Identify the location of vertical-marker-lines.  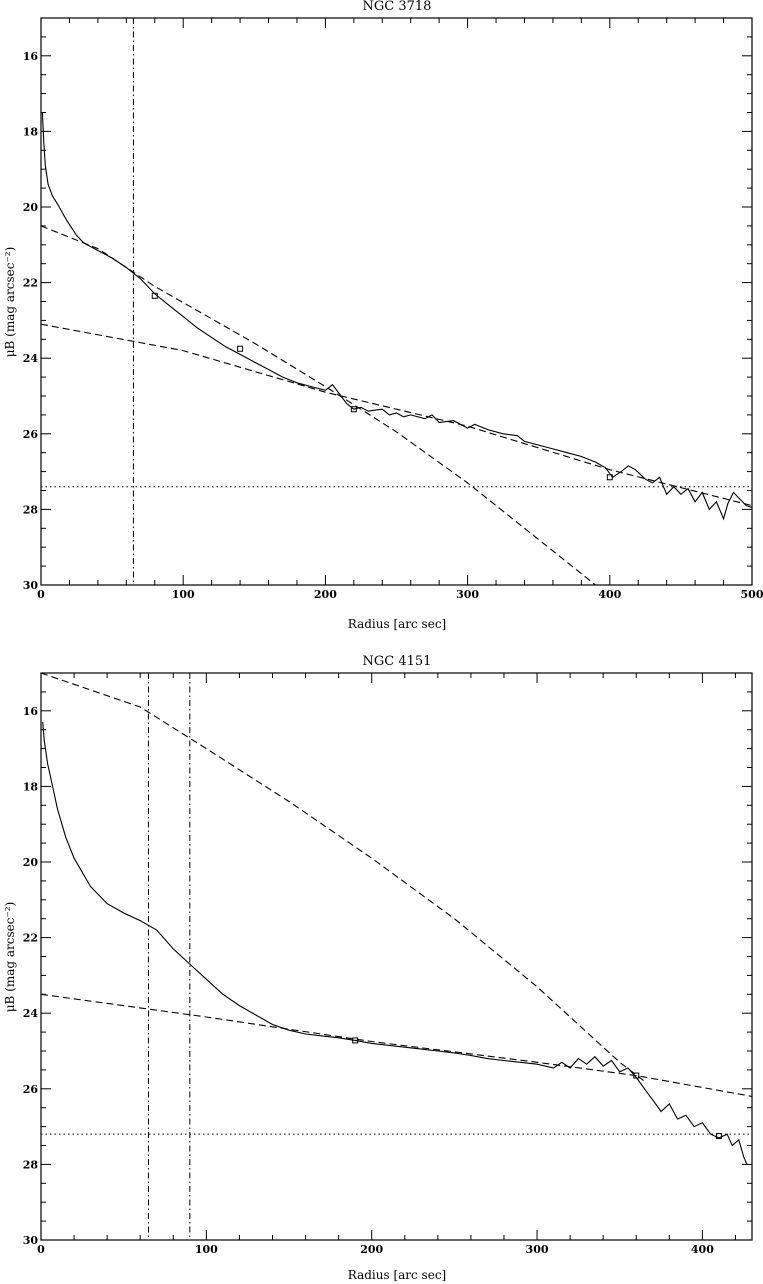
(169, 956).